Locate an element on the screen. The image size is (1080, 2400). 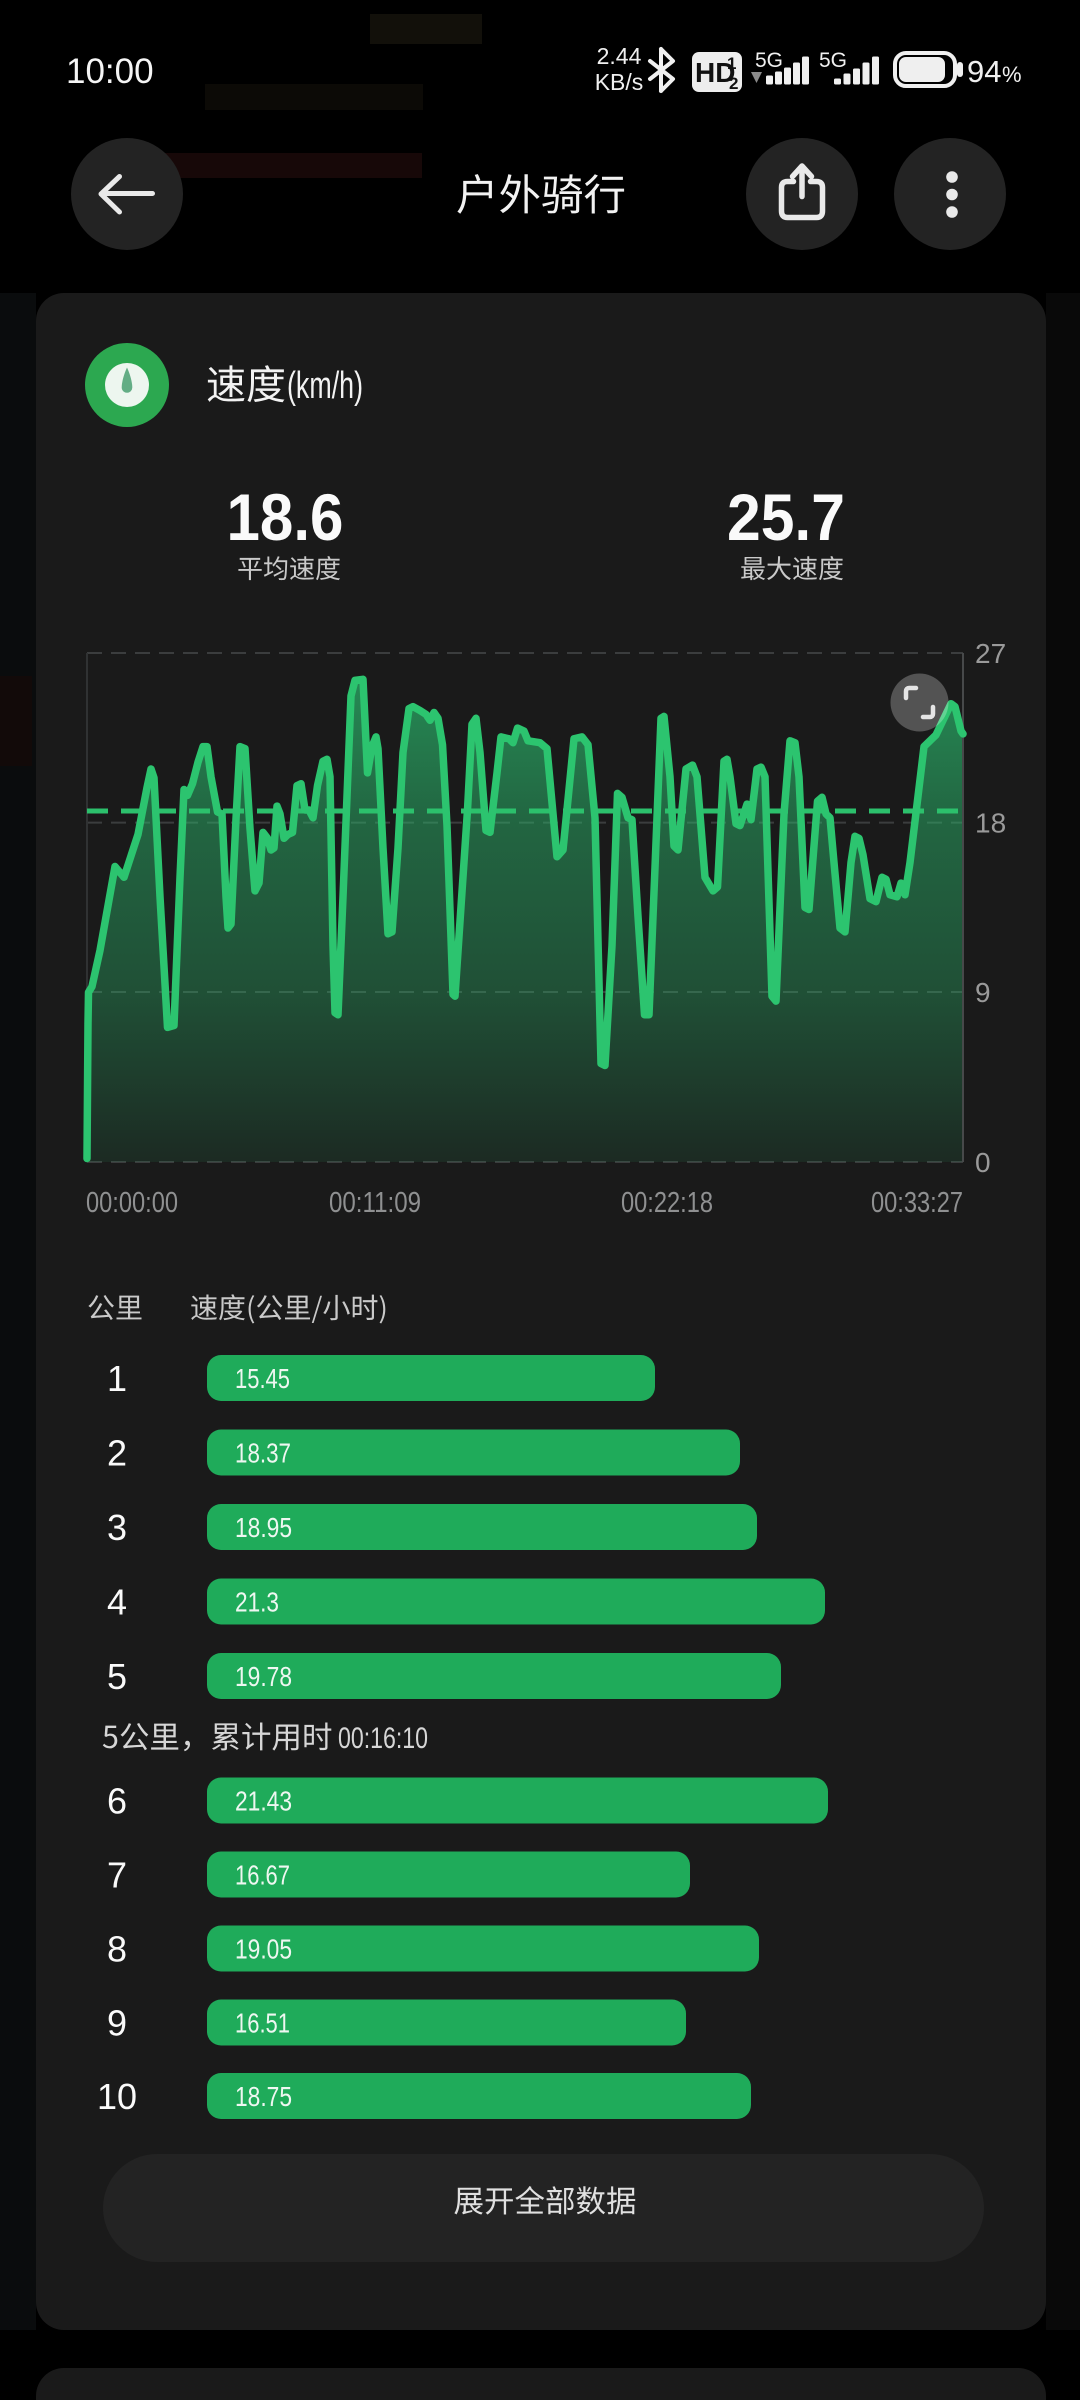
svg-text: (km/h) is located at coordinates (325, 386).